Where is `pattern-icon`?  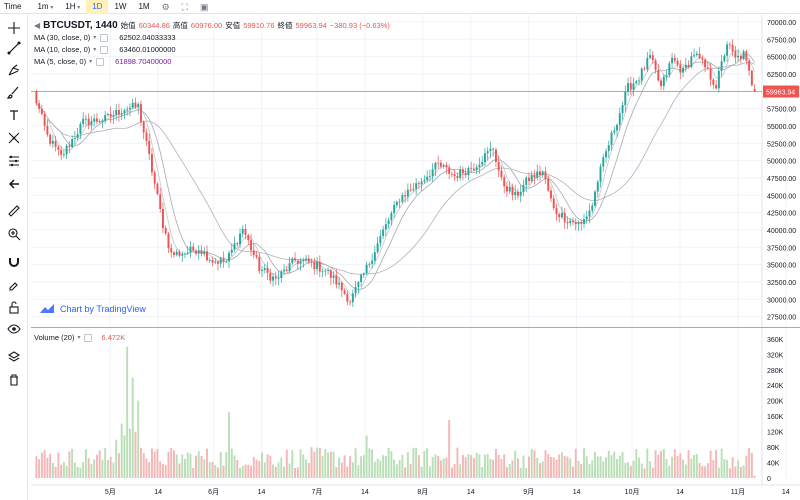 pattern-icon is located at coordinates (14, 138).